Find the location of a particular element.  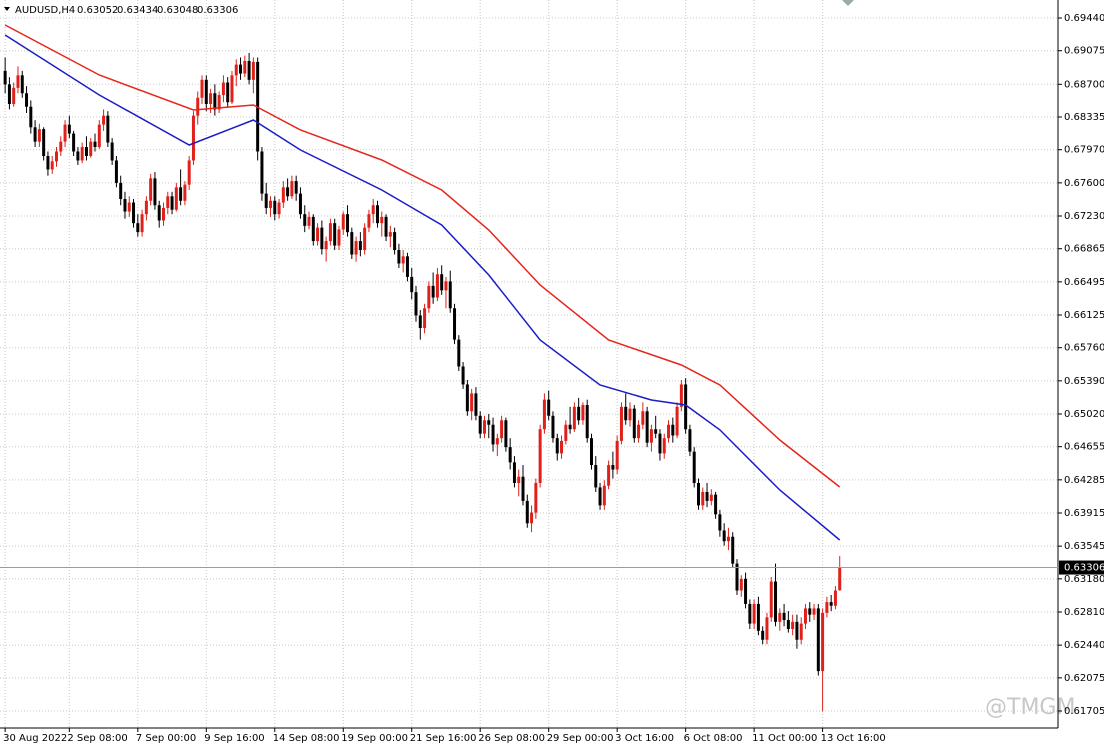

current-price-box is located at coordinates (1081, 567).